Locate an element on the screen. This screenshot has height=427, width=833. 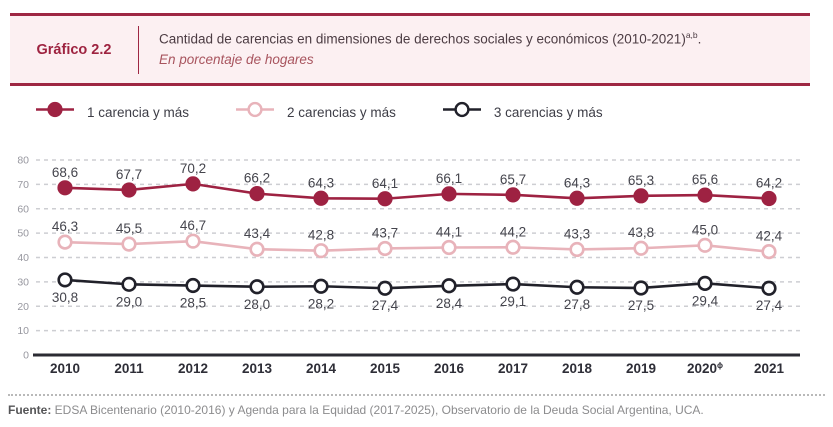
header-divider is located at coordinates (138, 49).